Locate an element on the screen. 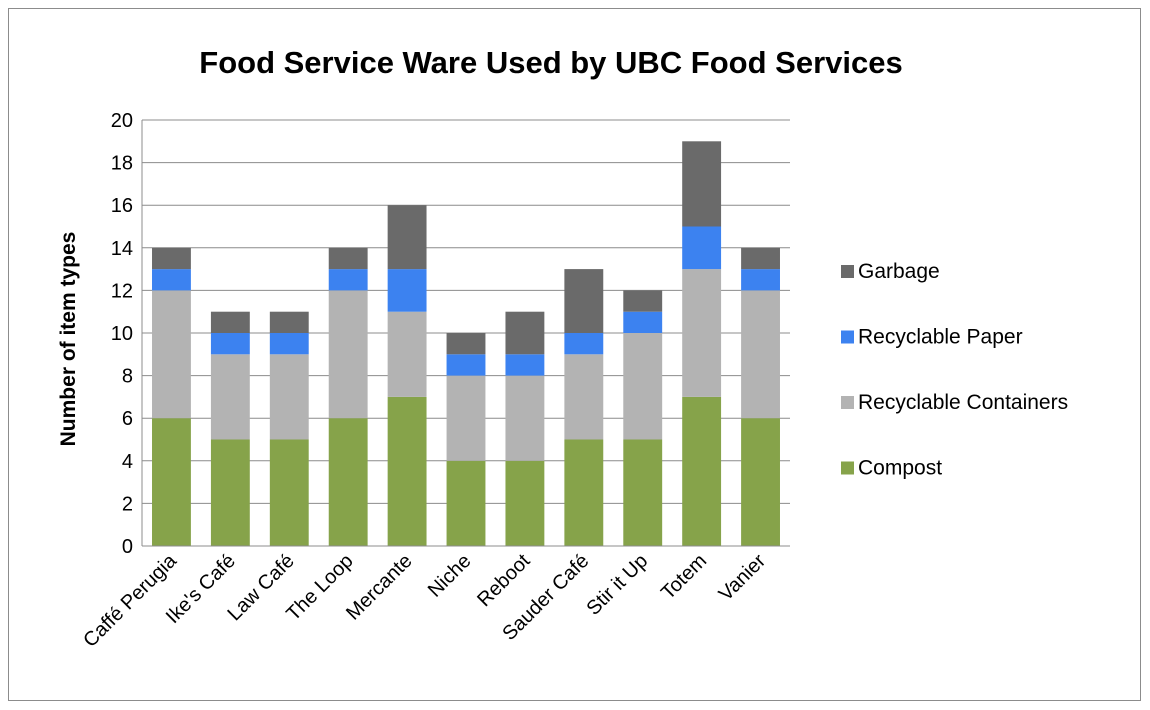 Image resolution: width=1150 pixels, height=710 pixels. bar-reboot-recyclable-paper is located at coordinates (525, 365).